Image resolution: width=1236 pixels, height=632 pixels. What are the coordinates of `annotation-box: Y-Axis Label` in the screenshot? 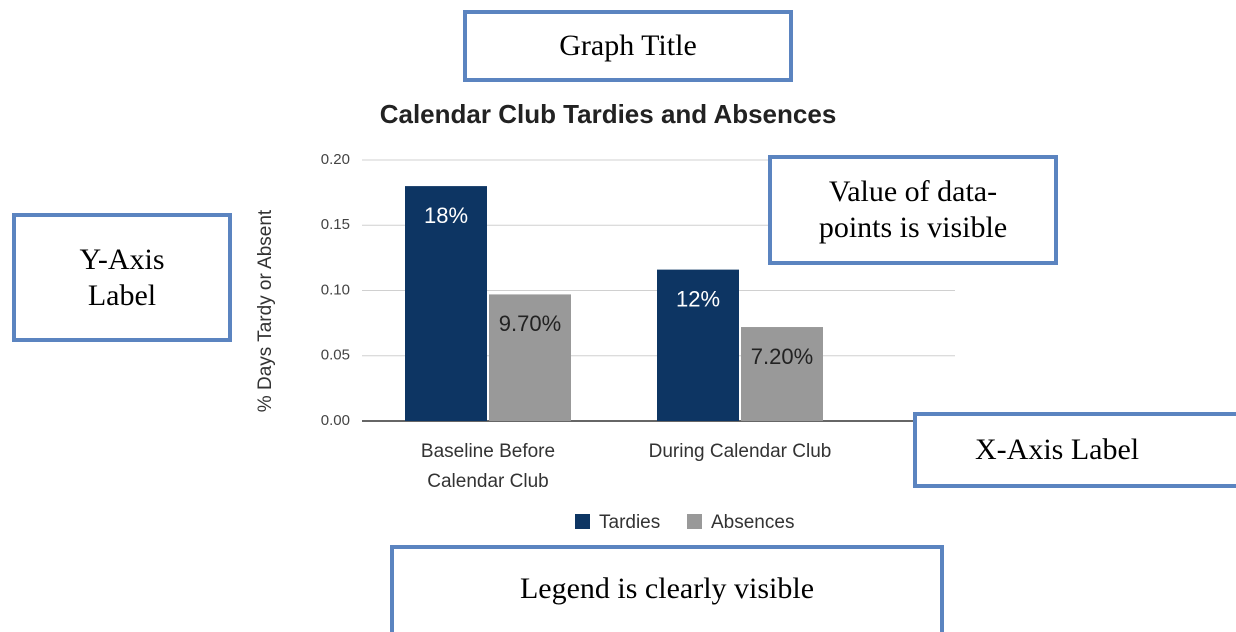 It's located at (122, 277).